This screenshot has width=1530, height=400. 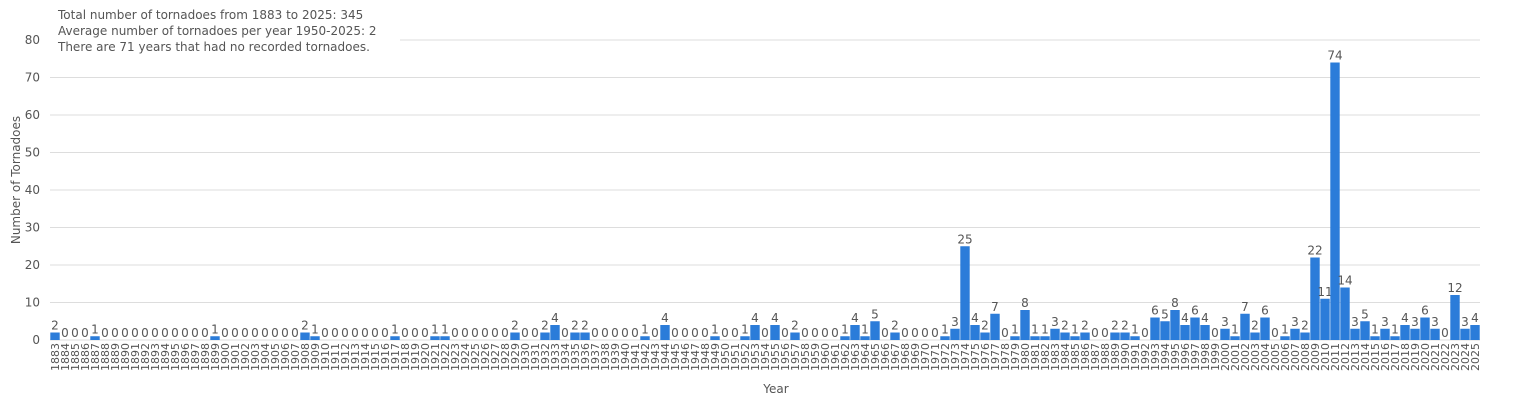 I want to click on x-tick-label: 1941, so click(x=635, y=357).